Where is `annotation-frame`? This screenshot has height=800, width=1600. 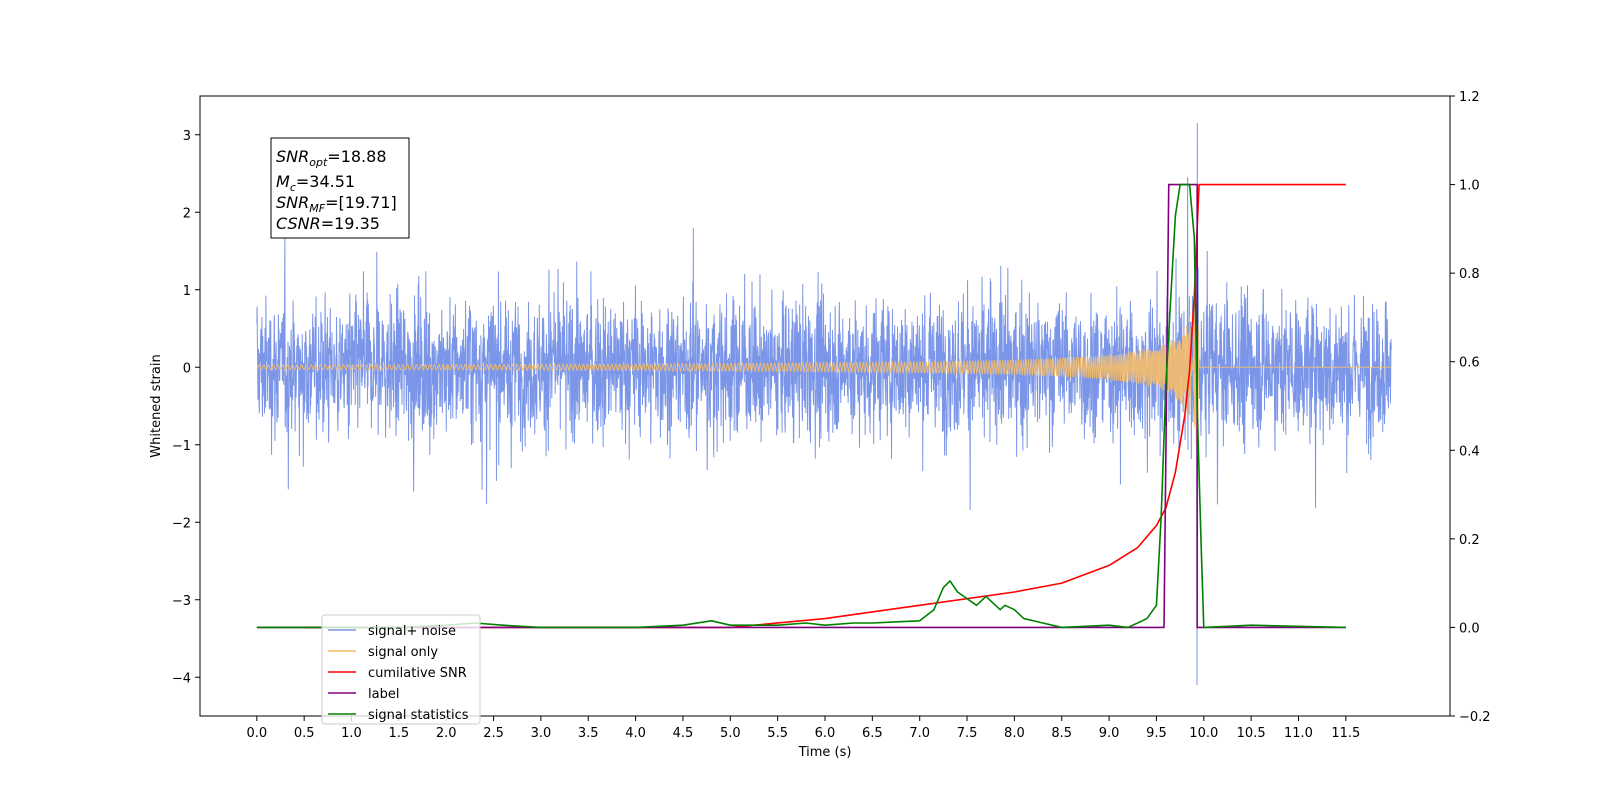 annotation-frame is located at coordinates (340, 188).